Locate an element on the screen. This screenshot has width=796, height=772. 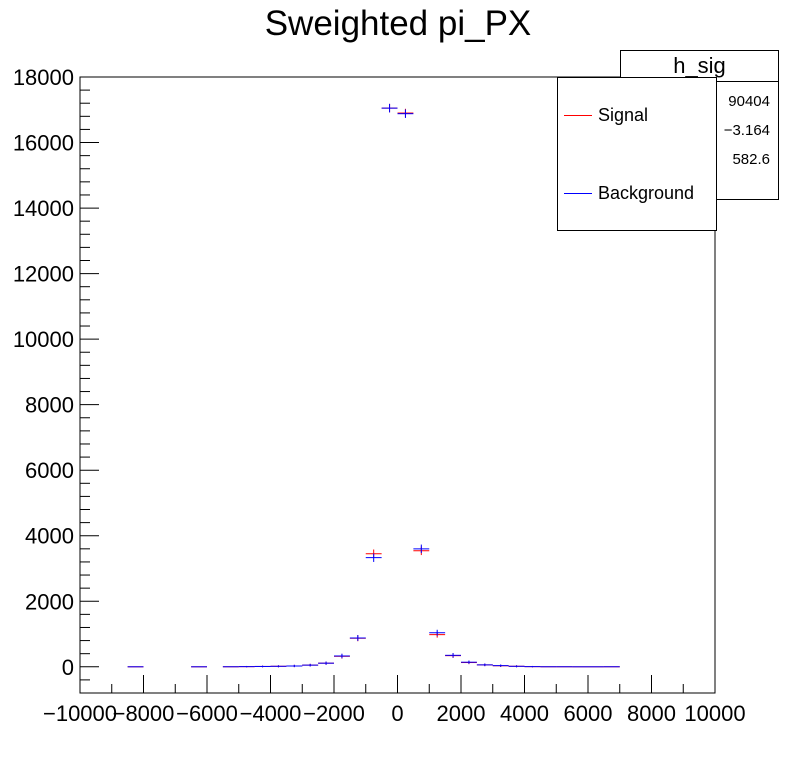
stats-value-mean: −3.164 is located at coordinates (746, 130).